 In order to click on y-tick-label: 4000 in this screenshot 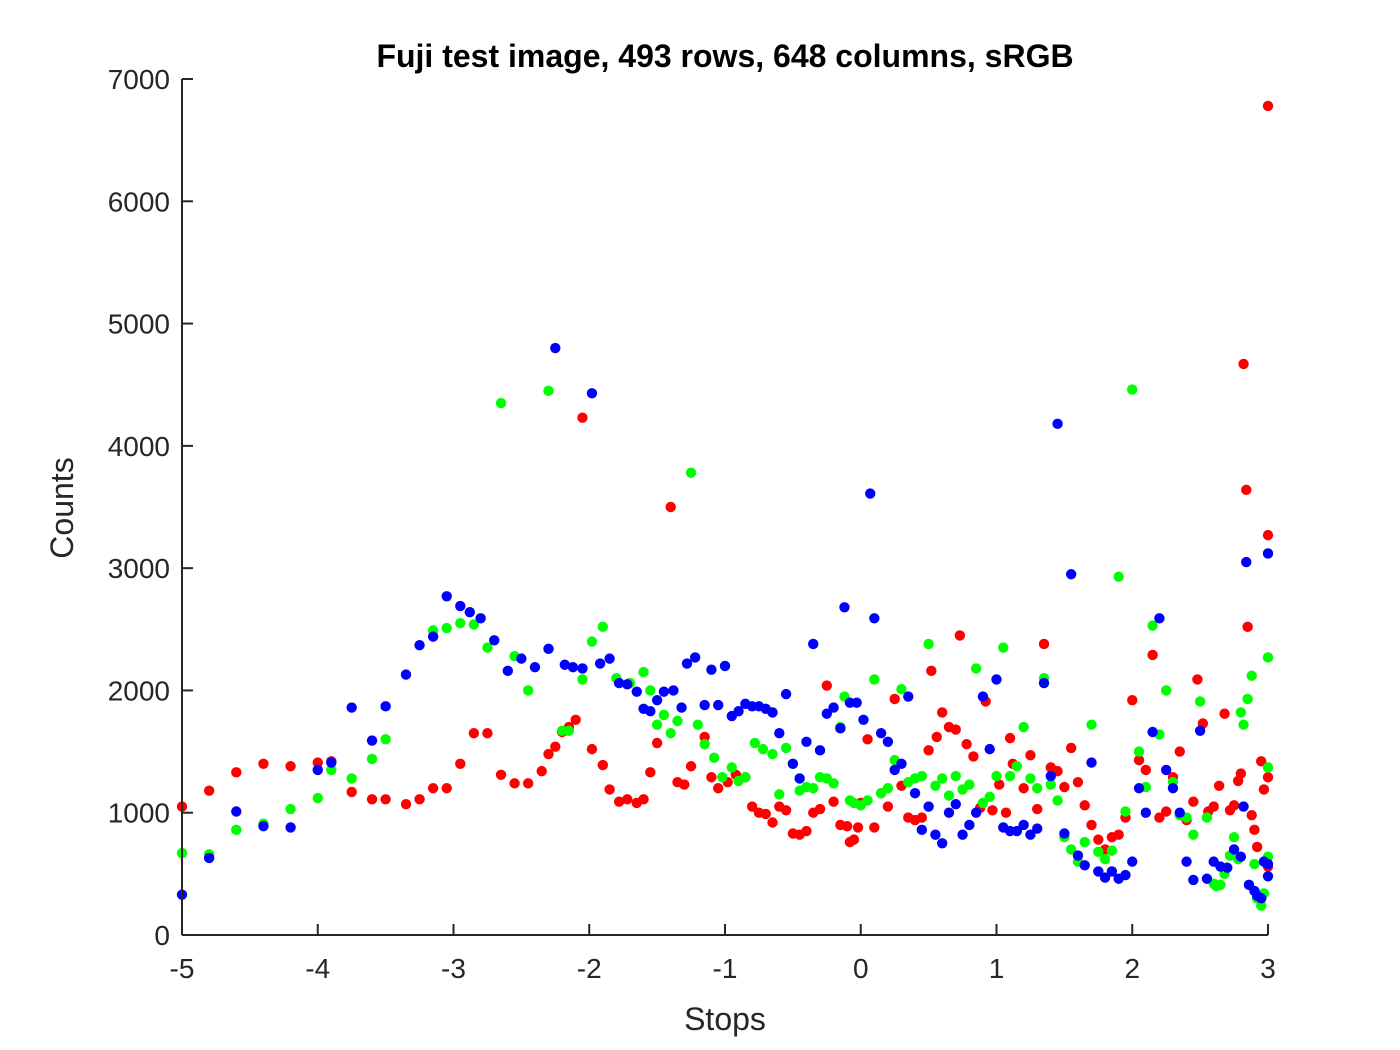, I will do `click(139, 446)`.